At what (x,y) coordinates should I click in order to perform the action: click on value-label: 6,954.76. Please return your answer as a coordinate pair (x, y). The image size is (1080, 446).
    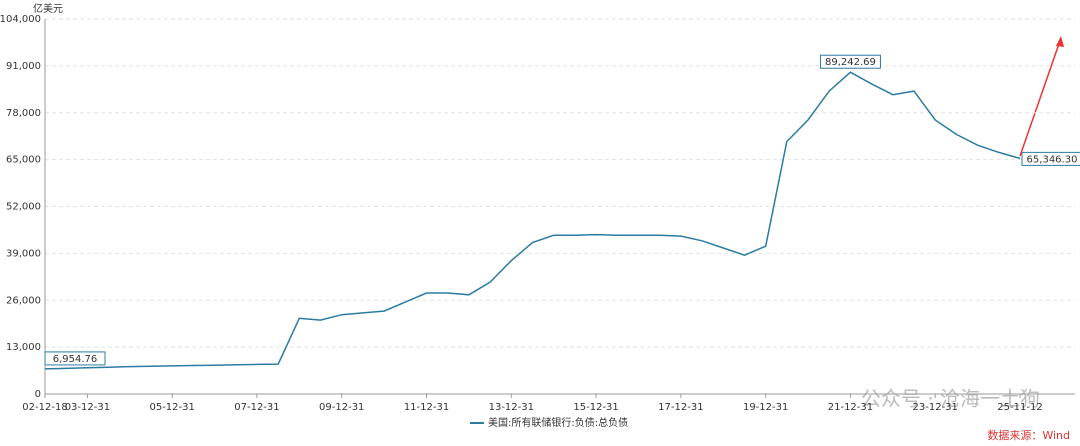
    Looking at the image, I should click on (75, 359).